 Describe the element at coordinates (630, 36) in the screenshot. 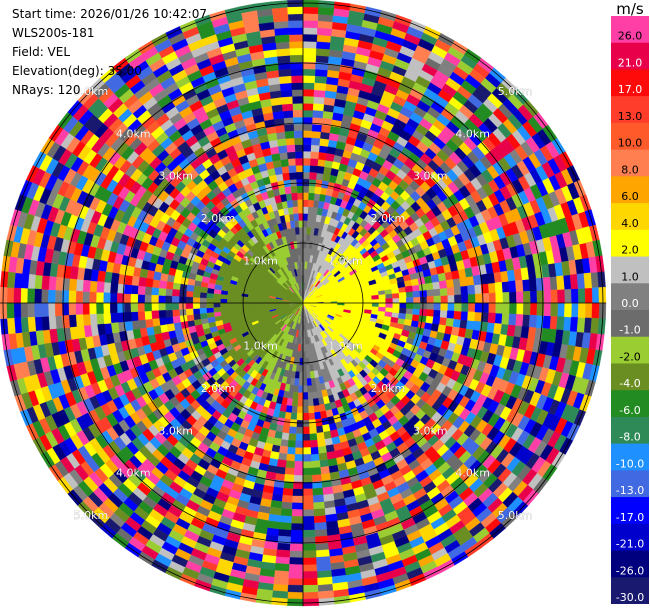

I see `colorbar-tick-label: 26.0` at that location.